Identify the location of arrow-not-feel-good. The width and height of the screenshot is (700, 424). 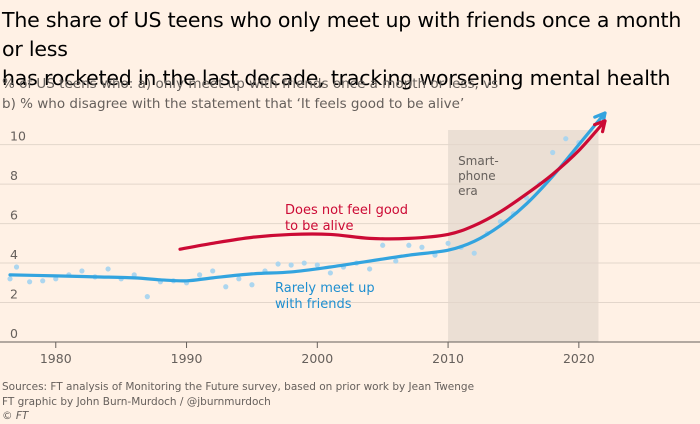
(600, 126).